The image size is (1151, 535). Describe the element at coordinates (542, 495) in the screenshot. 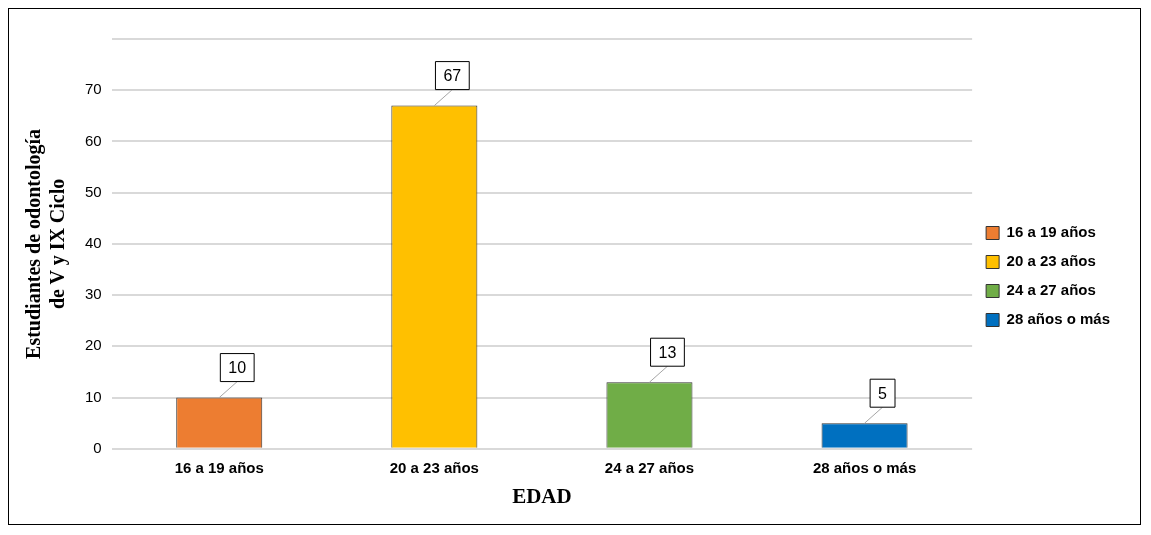

I see `x-axis-title: EDAD` at that location.